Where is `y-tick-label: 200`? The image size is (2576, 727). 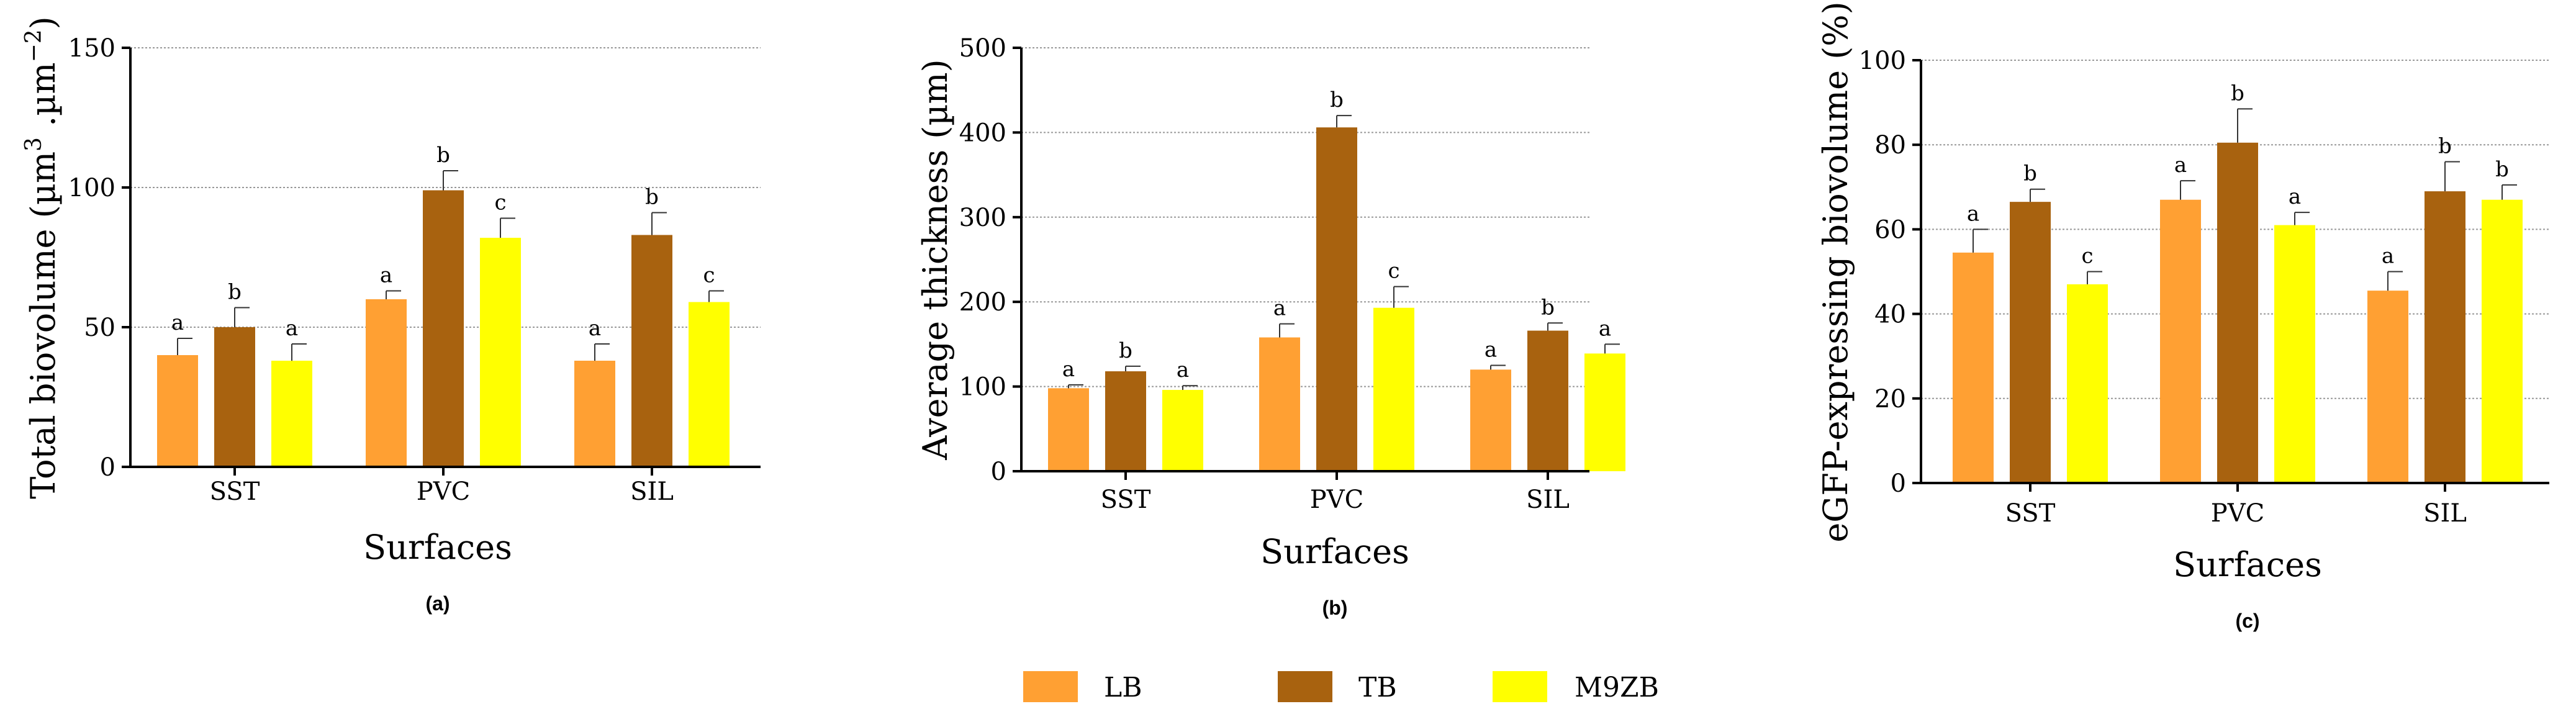
y-tick-label: 200 is located at coordinates (982, 303).